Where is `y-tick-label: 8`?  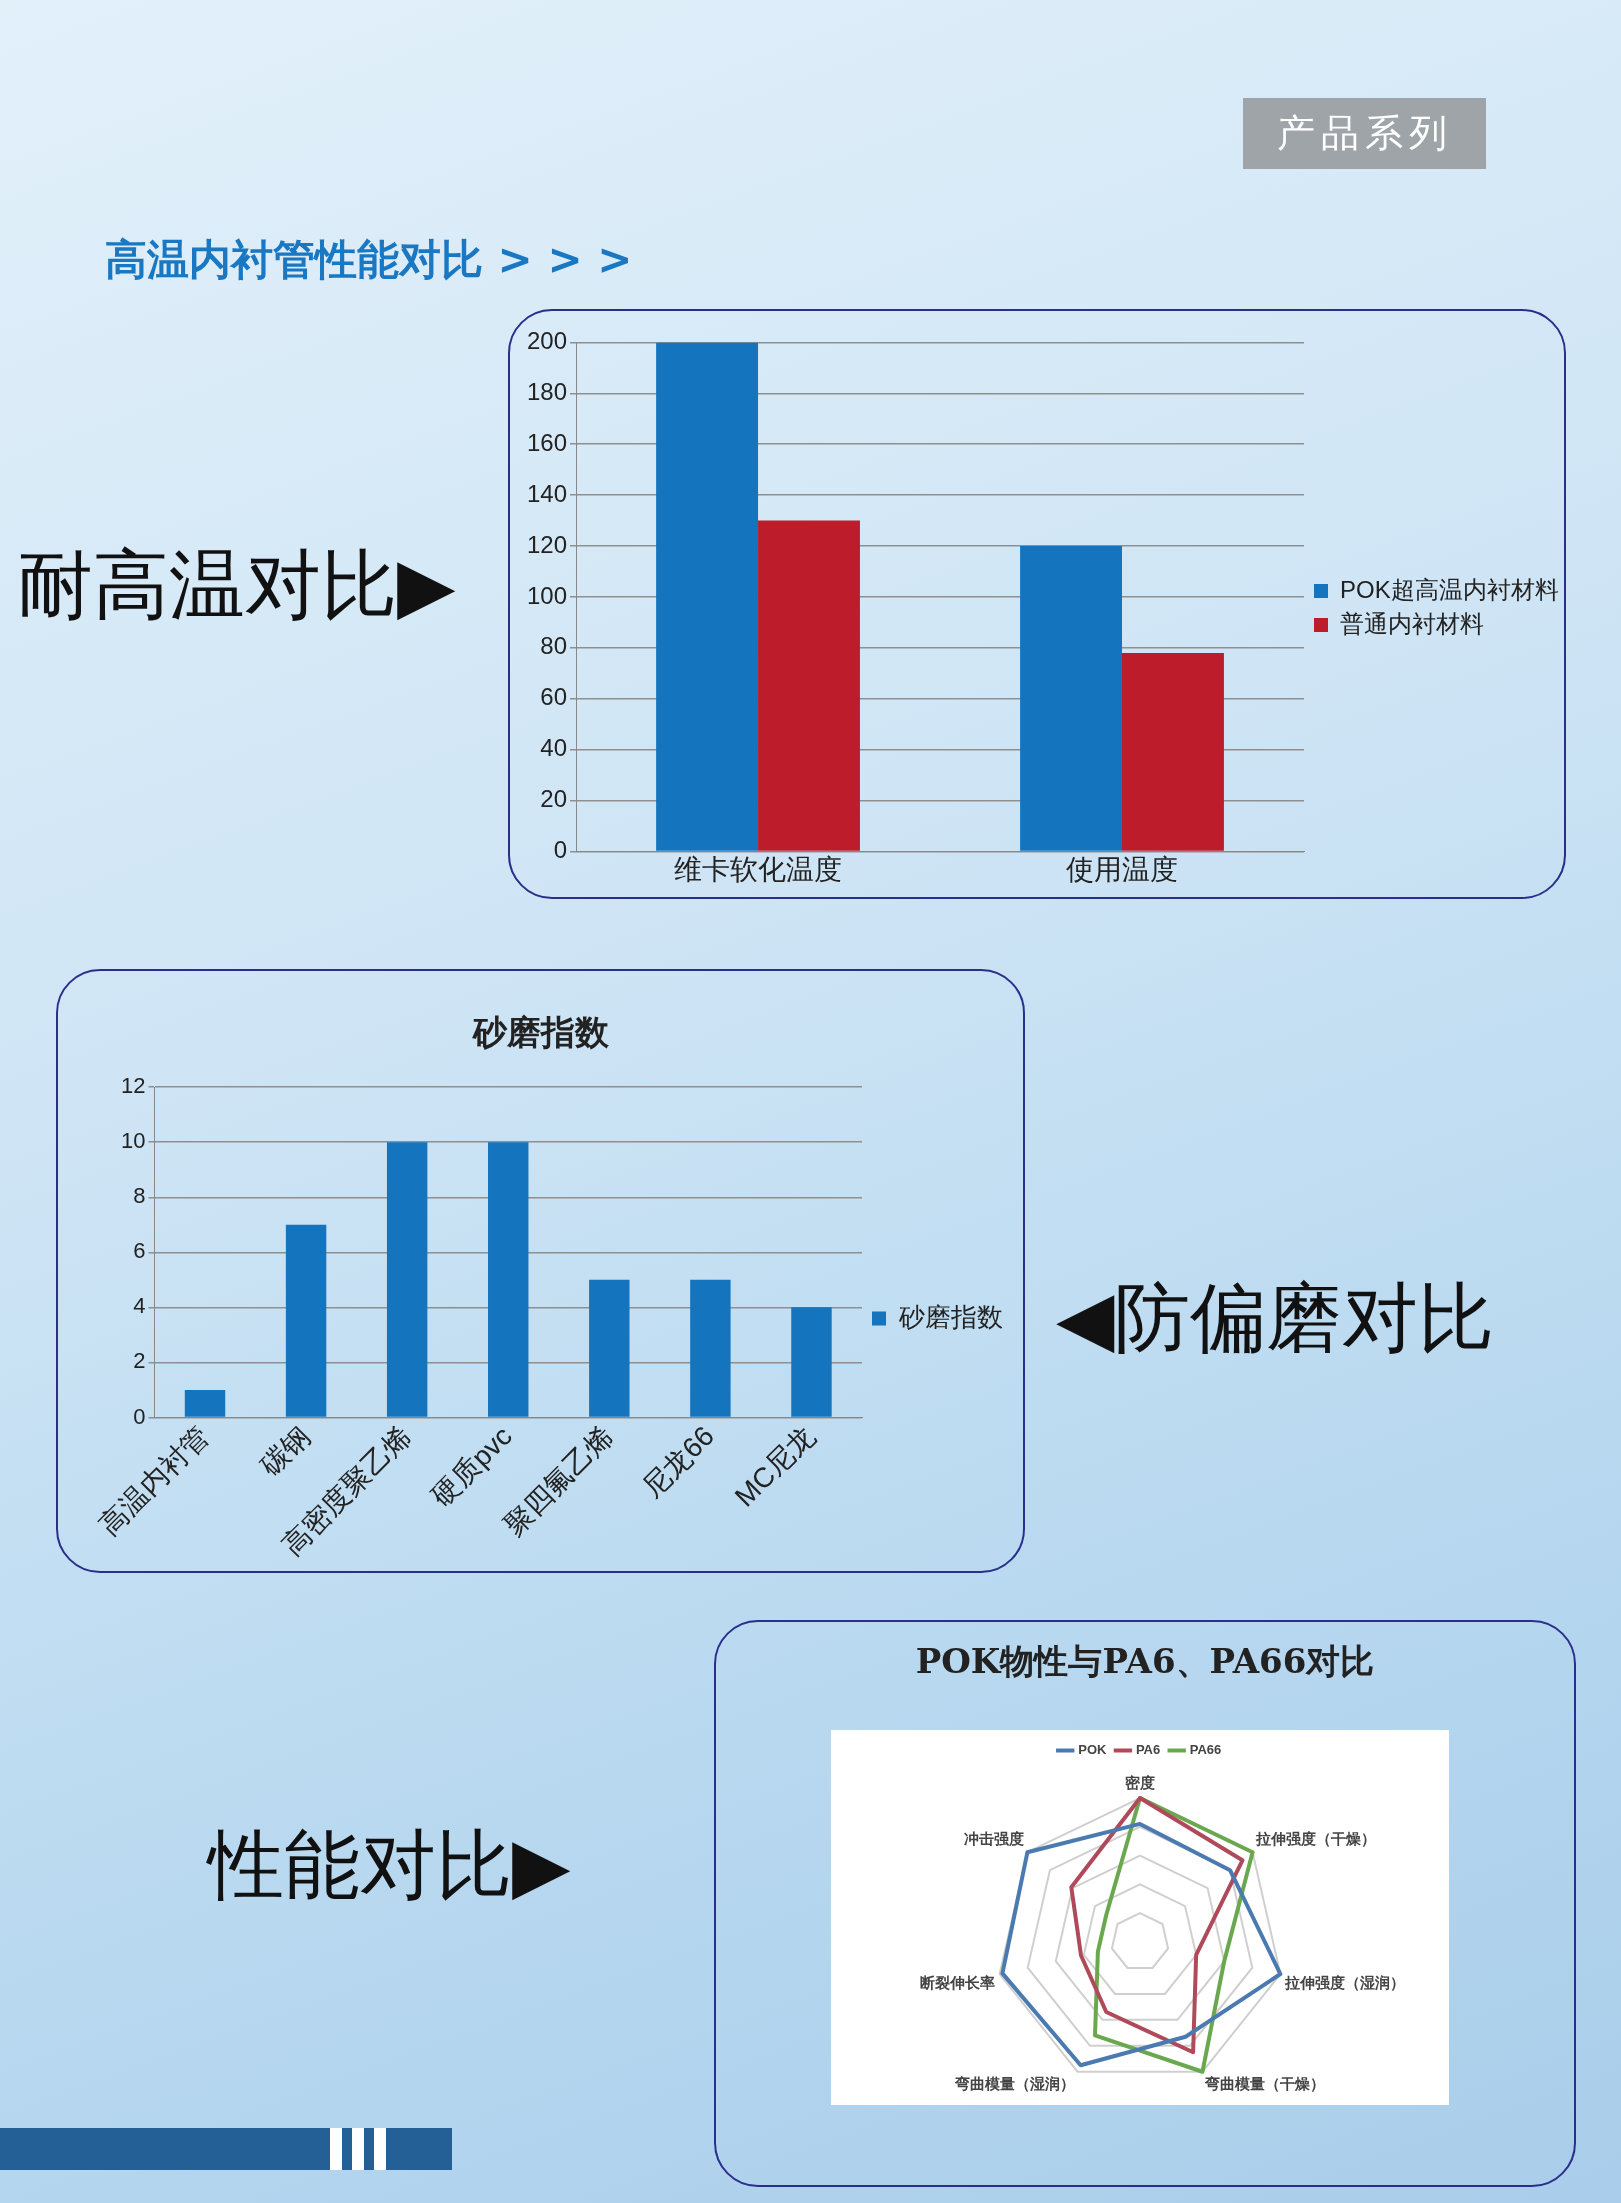 y-tick-label: 8 is located at coordinates (139, 1196).